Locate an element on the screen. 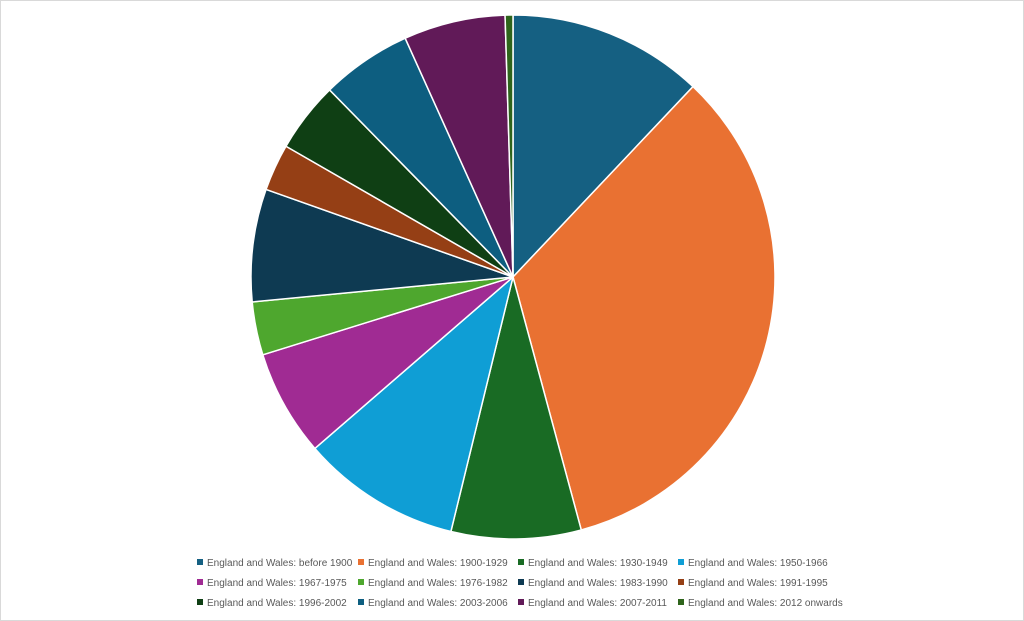  legend-item-8: England and Wales: 1996-2002 is located at coordinates (272, 604).